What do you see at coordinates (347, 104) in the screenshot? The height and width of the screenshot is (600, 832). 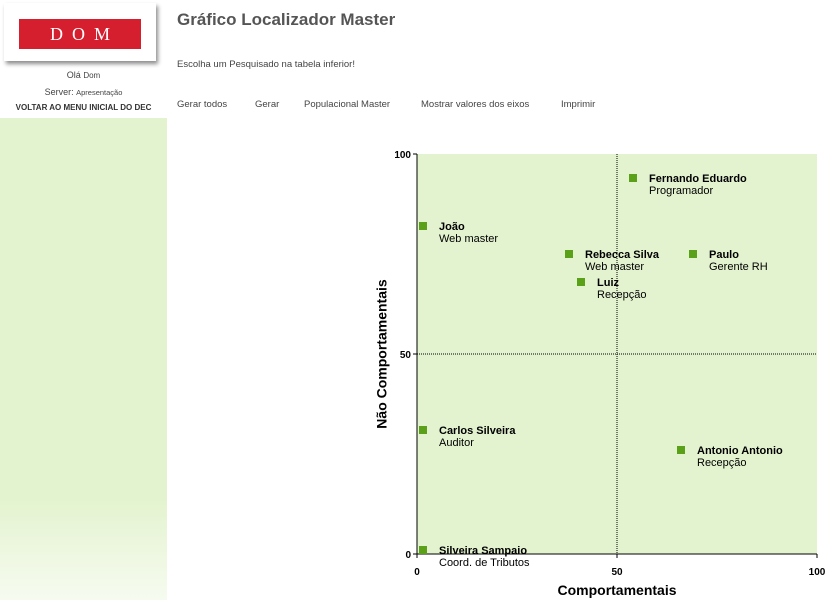 I see `population-master-link: Populacional Master` at bounding box center [347, 104].